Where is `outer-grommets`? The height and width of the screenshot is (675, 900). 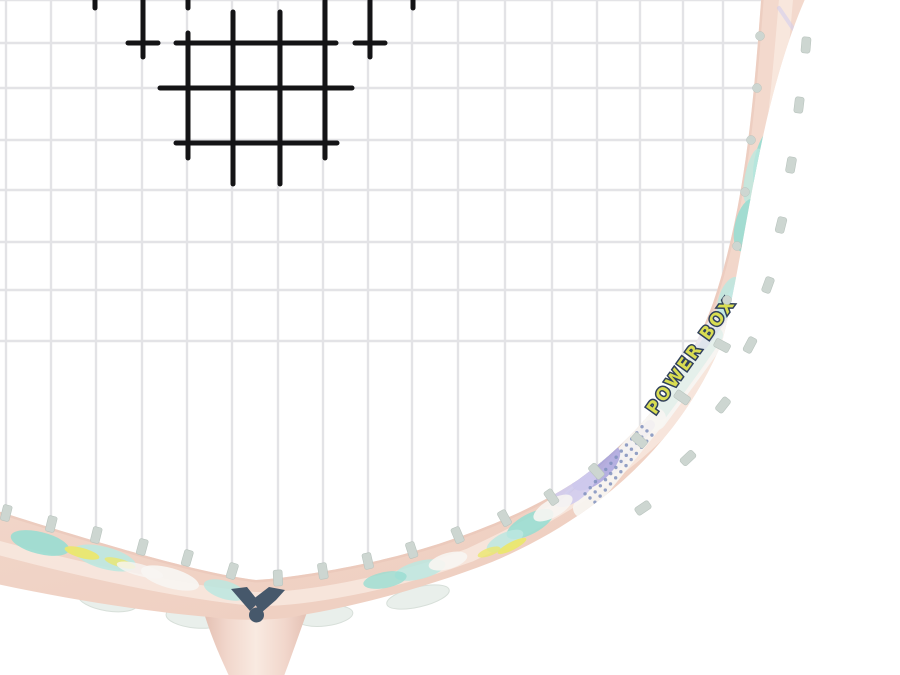
outer-grommets is located at coordinates (723, 276).